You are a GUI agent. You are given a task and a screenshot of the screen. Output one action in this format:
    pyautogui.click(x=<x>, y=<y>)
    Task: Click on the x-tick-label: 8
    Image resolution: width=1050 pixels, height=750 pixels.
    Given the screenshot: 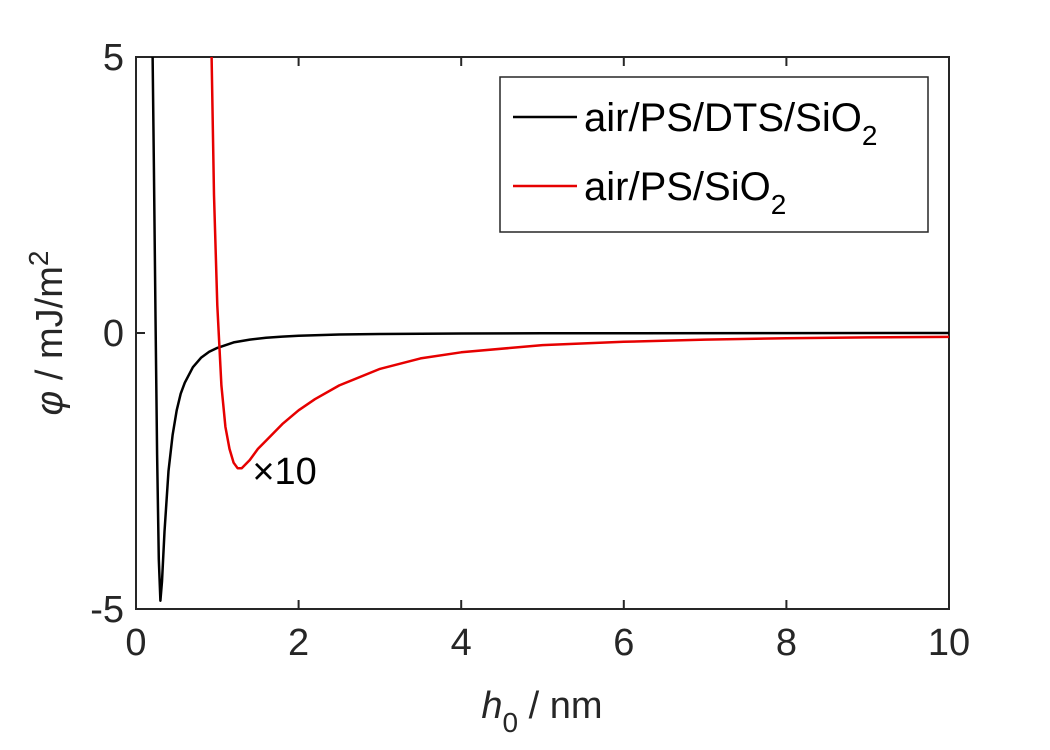 What is the action you would take?
    pyautogui.click(x=786, y=643)
    